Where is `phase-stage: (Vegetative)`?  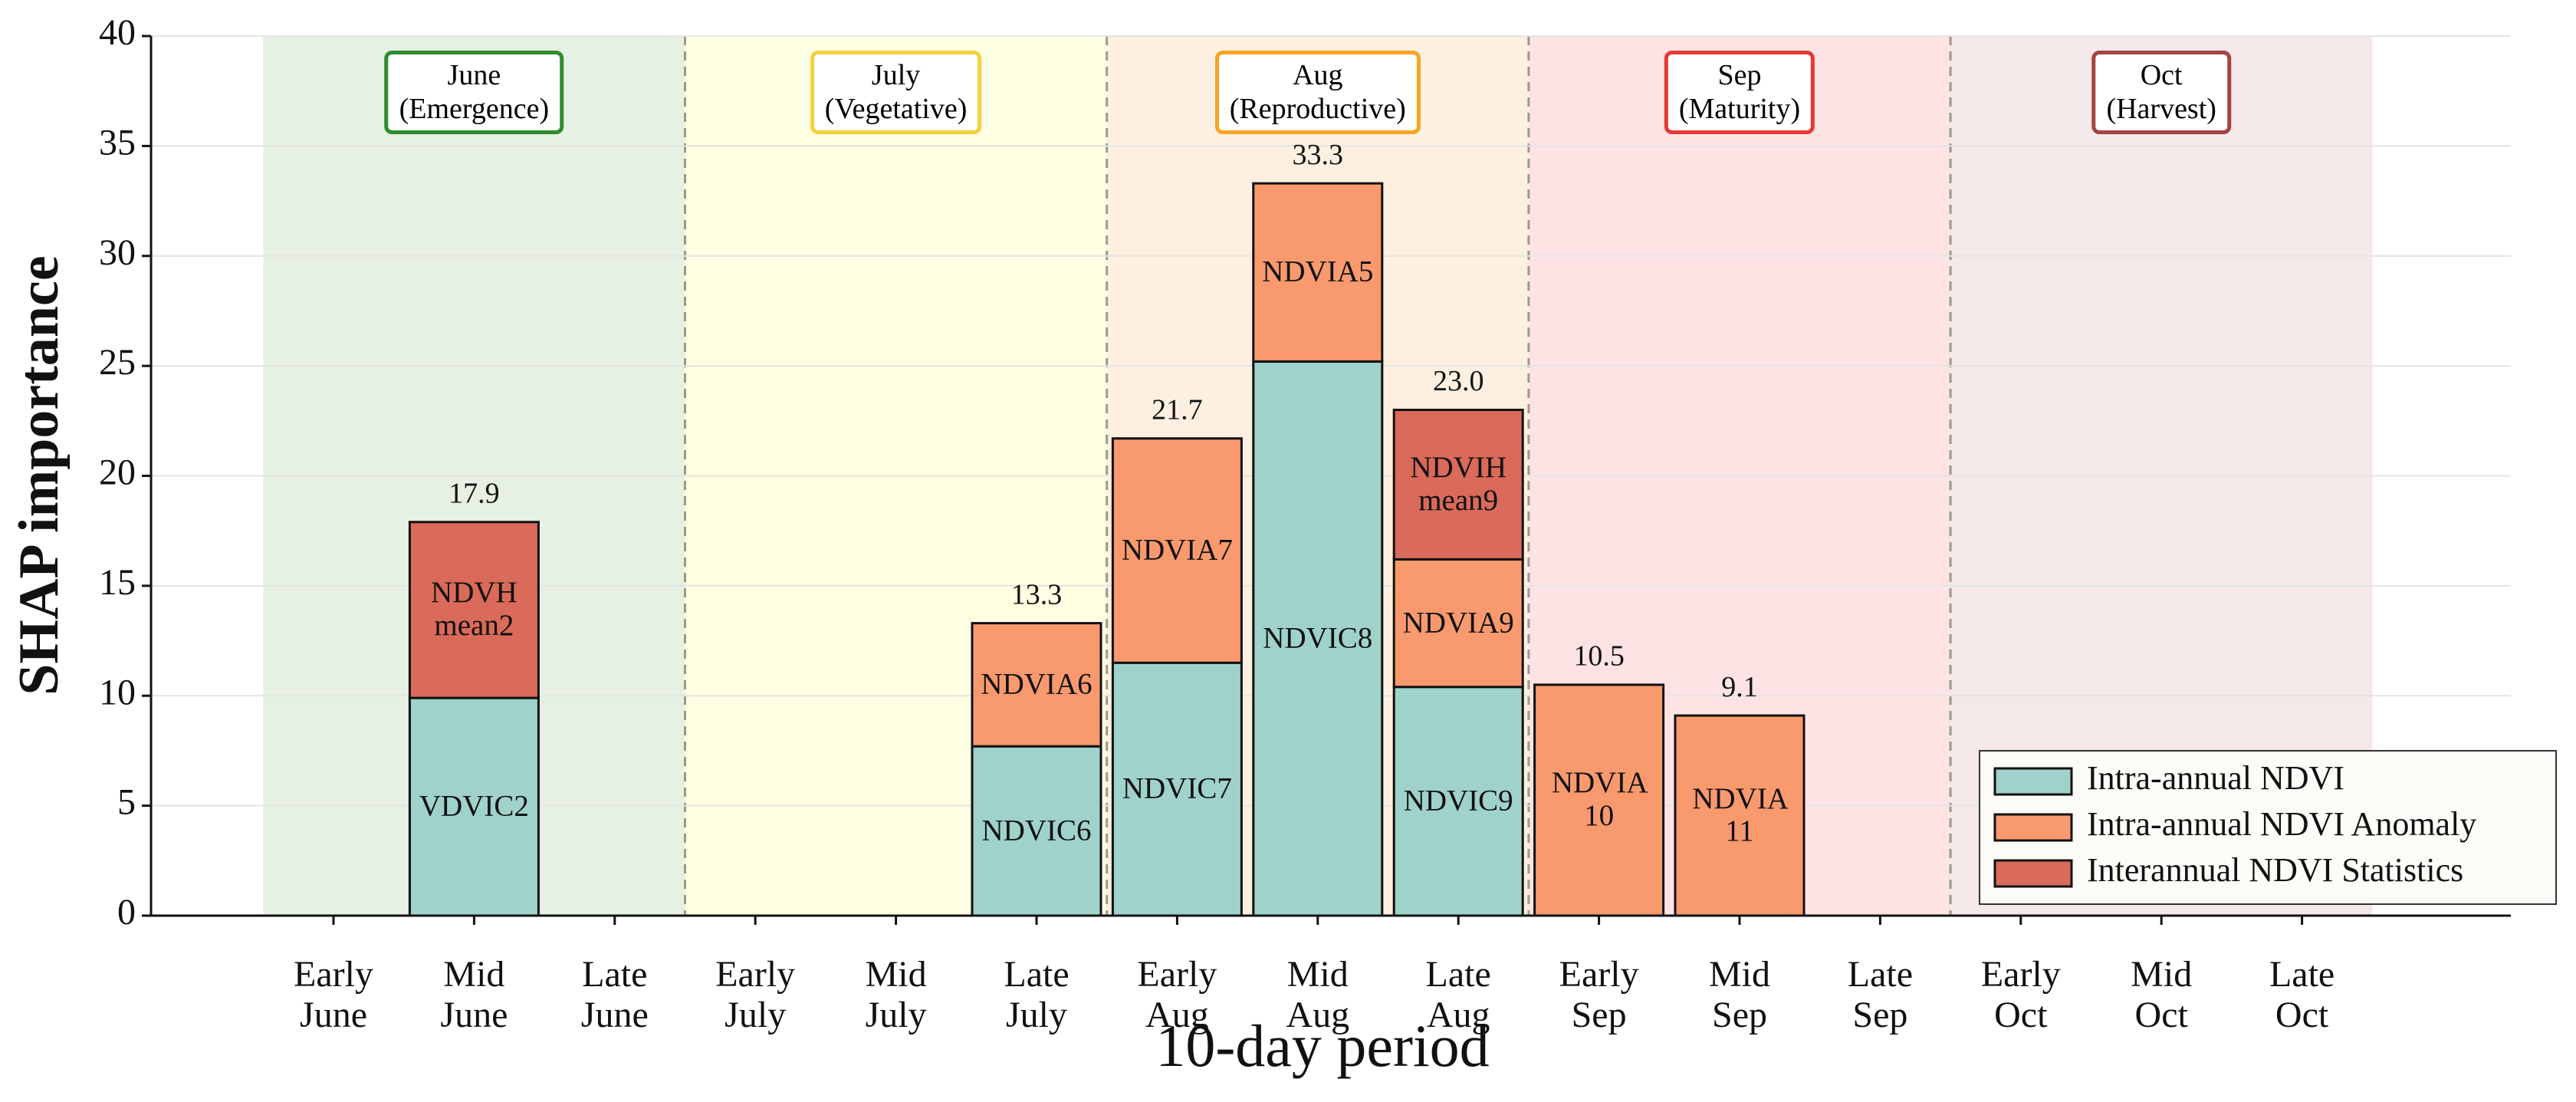
phase-stage: (Vegetative) is located at coordinates (896, 109).